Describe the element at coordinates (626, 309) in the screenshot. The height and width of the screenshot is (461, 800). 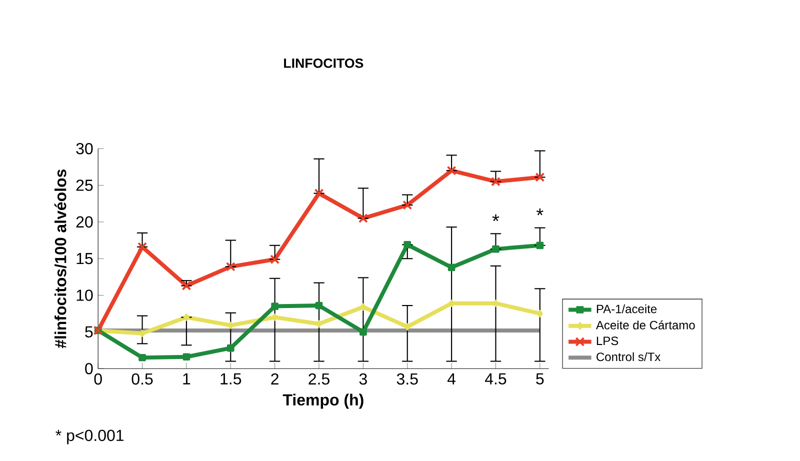
I see `legend-label: PA-1/aceite` at that location.